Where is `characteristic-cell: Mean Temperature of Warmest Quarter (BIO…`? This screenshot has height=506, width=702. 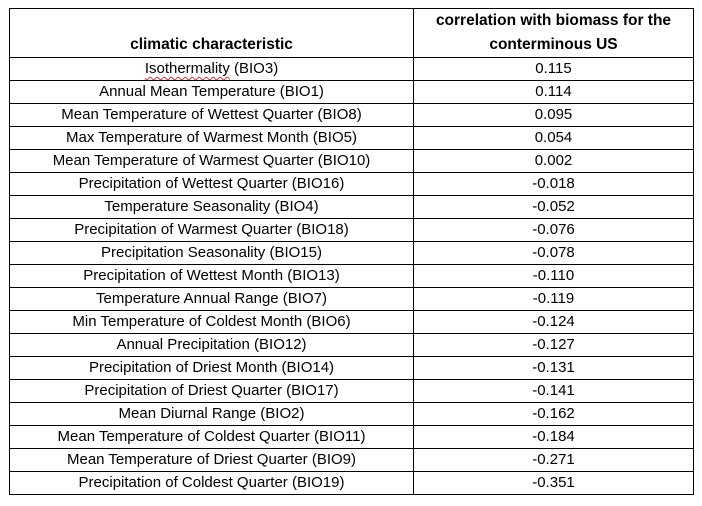
characteristic-cell: Mean Temperature of Warmest Quarter (BIO… is located at coordinates (211, 161).